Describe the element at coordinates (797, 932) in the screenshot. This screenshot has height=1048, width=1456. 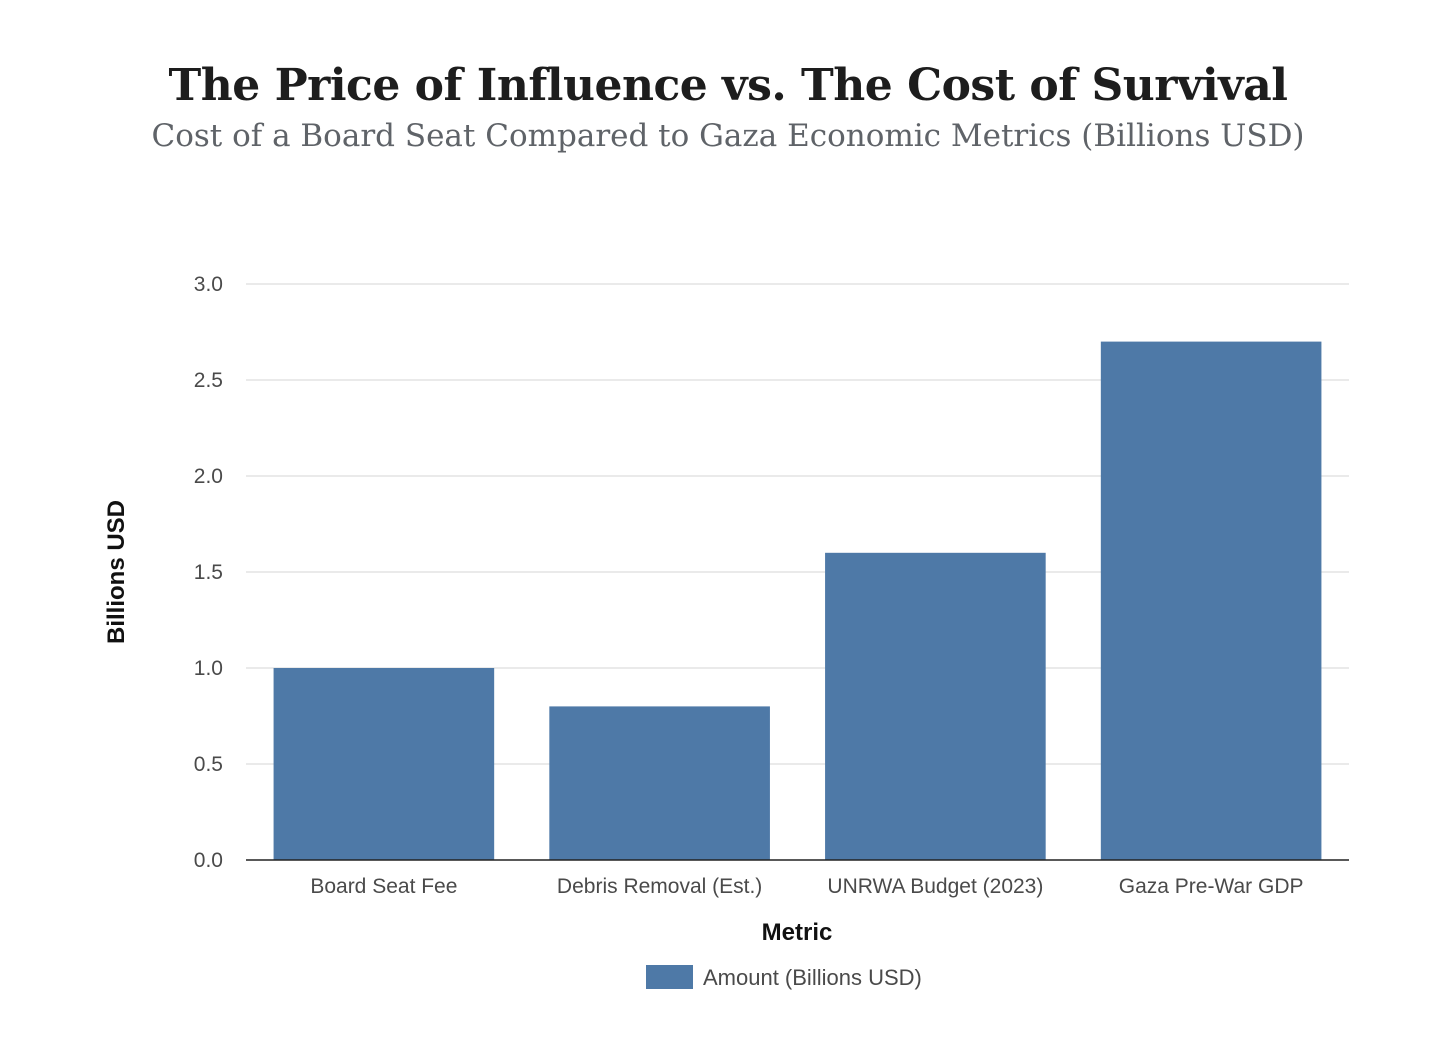
I see `x-axis-title: Metric` at that location.